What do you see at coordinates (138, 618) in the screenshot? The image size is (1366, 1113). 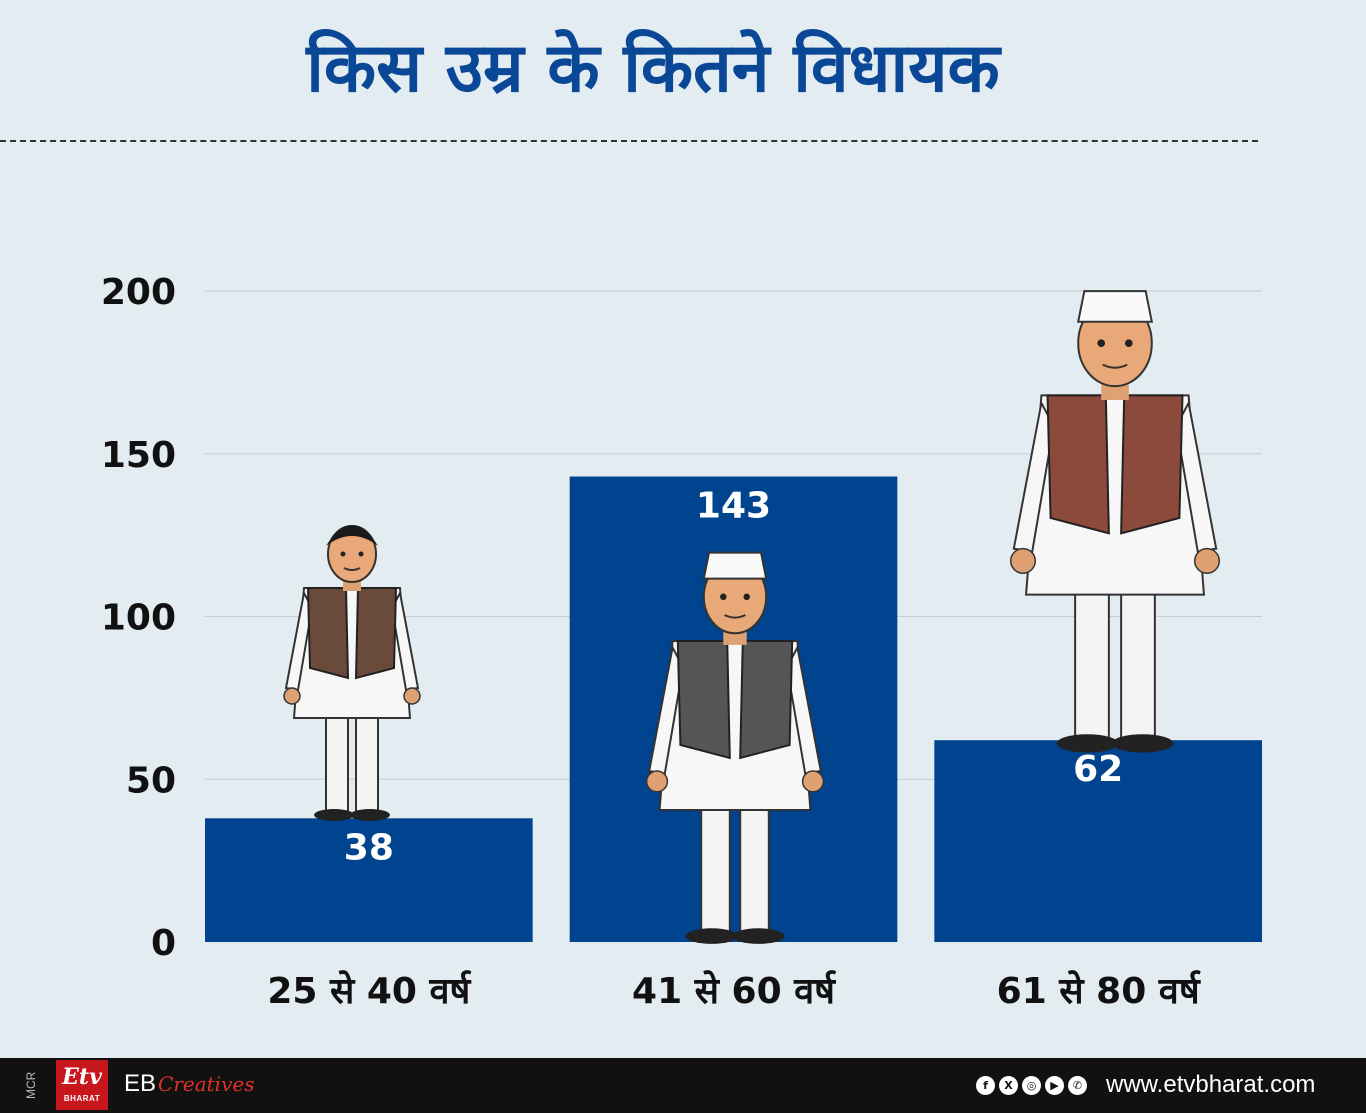 I see `y-tick-label: 100` at bounding box center [138, 618].